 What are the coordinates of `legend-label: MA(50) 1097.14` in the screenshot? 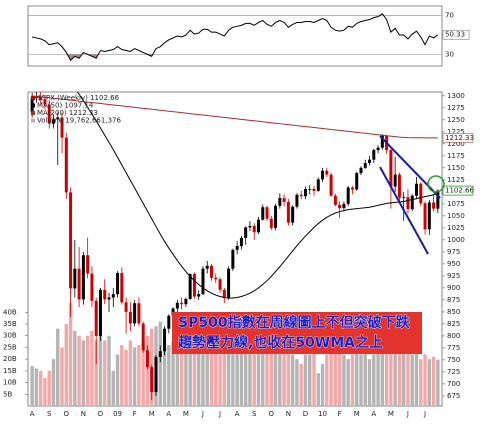 It's located at (65, 106).